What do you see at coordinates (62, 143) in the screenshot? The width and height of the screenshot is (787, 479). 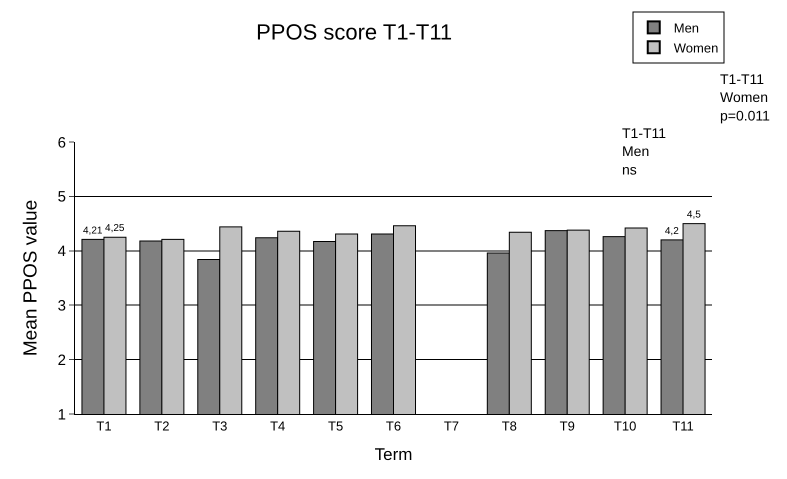 I see `y-tick-label: 6` at bounding box center [62, 143].